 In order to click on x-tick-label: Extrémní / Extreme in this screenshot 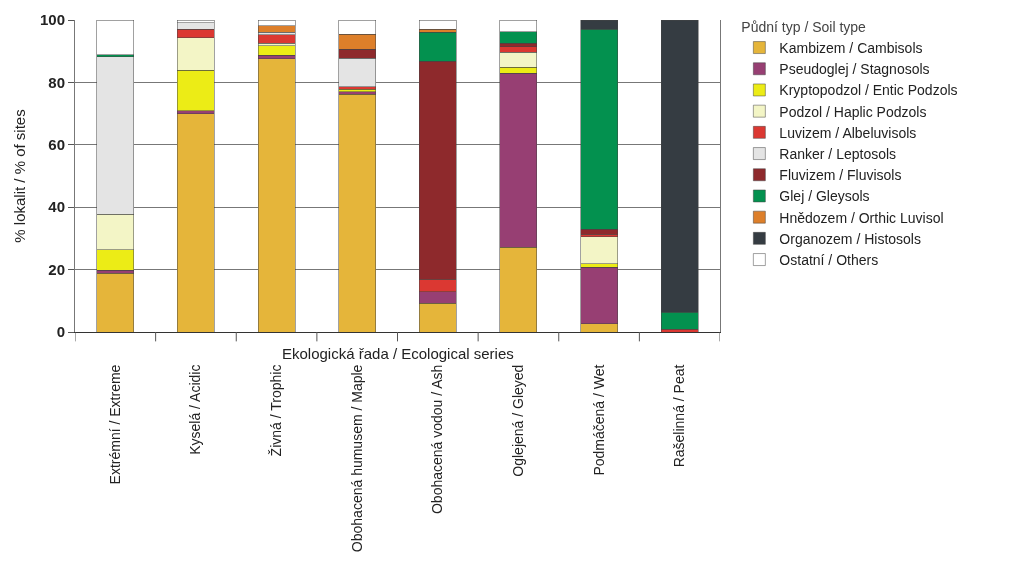, I will do `click(114, 424)`.